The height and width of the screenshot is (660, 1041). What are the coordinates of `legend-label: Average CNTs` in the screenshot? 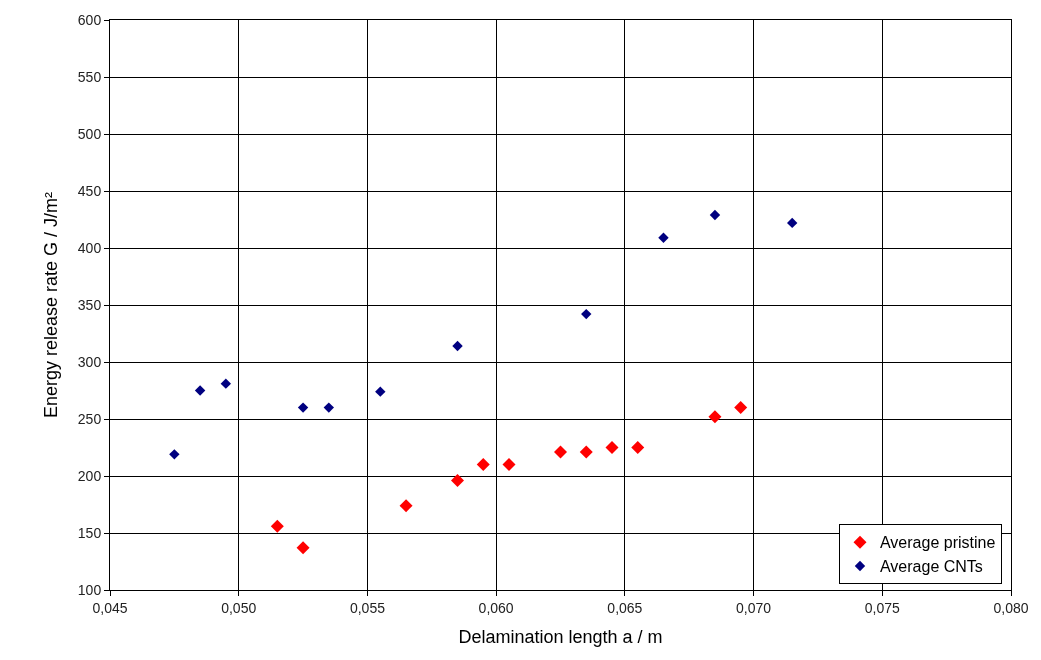 It's located at (931, 567).